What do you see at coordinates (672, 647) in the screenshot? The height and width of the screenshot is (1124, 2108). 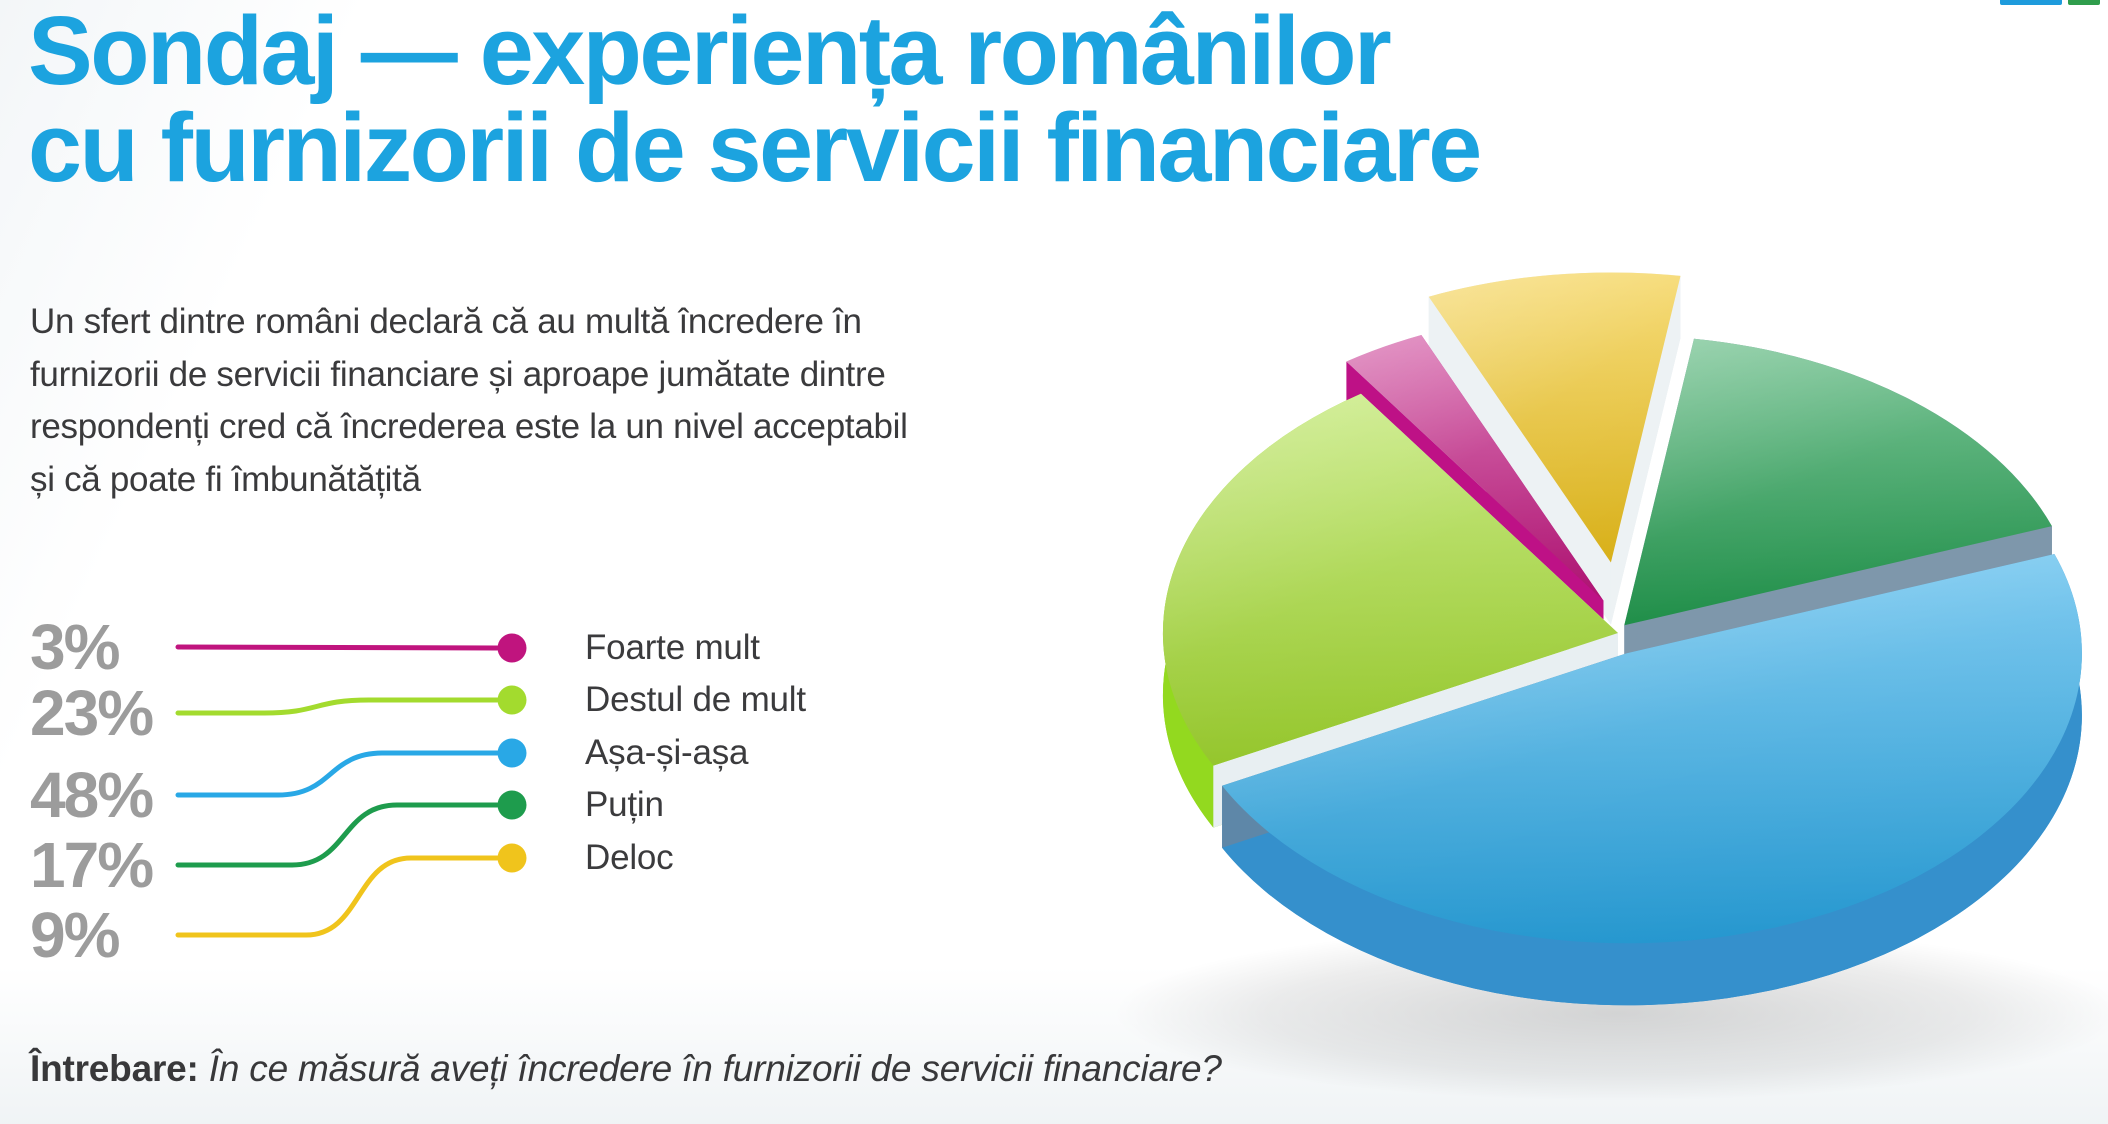 I see `legend-label-0: Foarte mult` at bounding box center [672, 647].